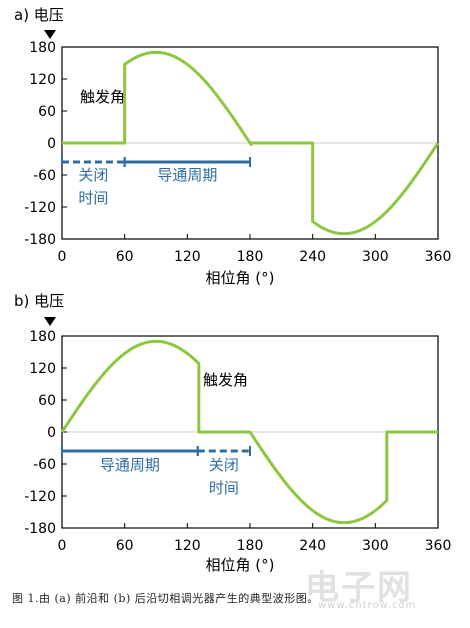 The image size is (470, 628). Describe the element at coordinates (367, 605) in the screenshot. I see `watermark-url: www.cntrow.com` at that location.